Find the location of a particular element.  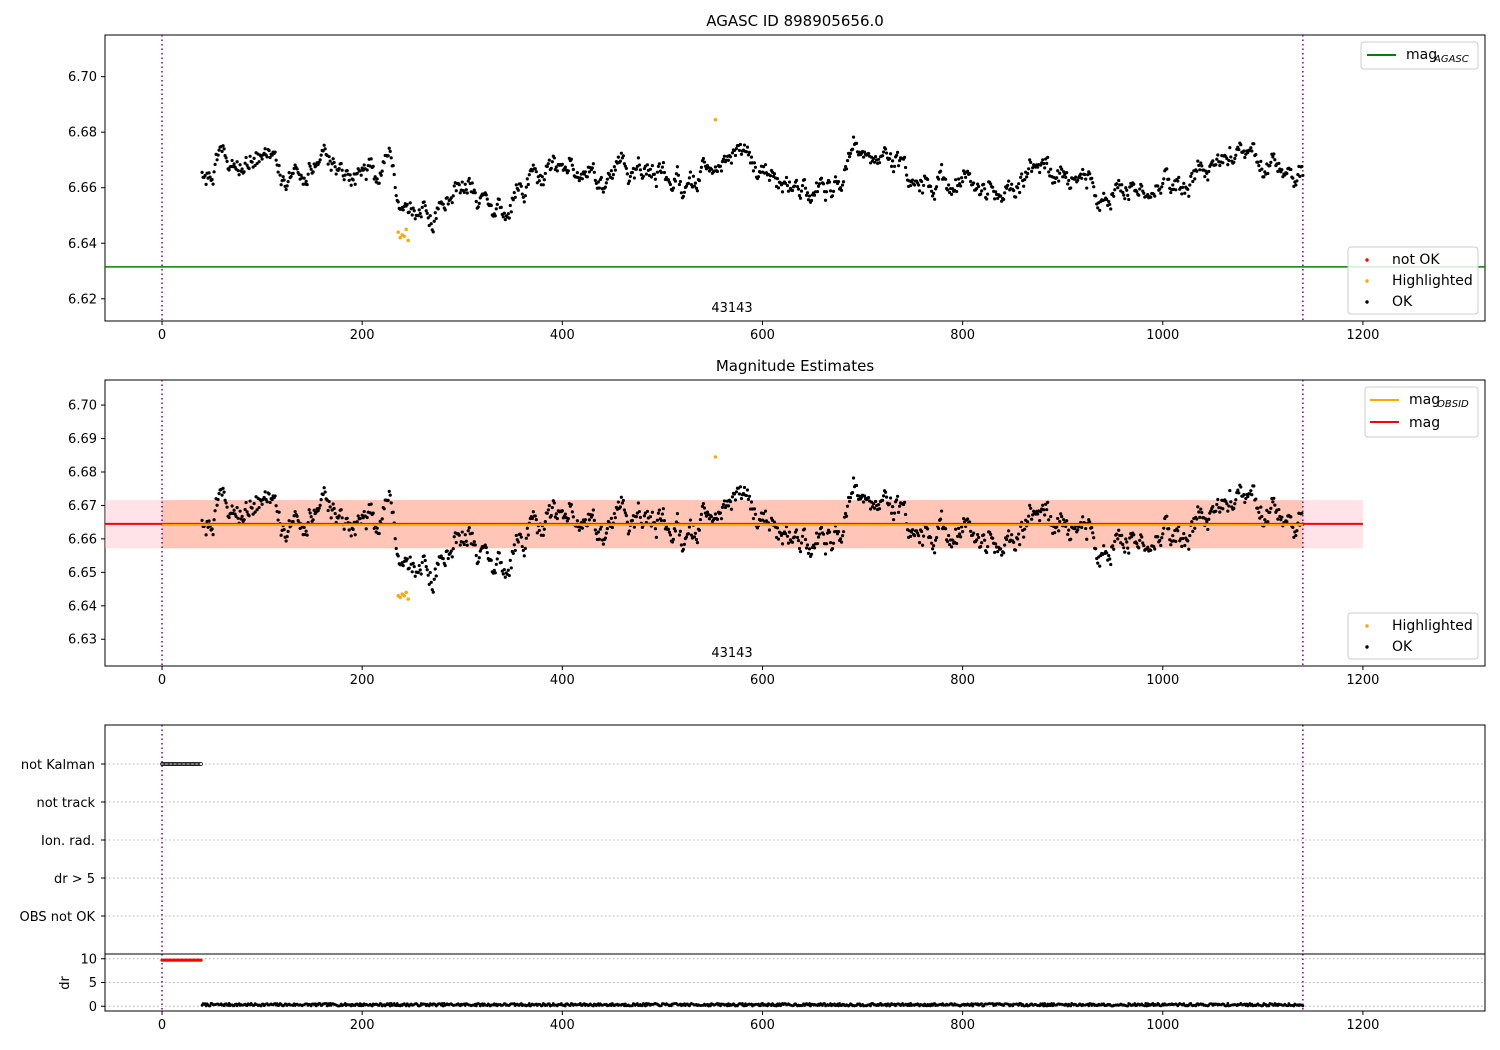

legend-mag-dot-ok is located at coordinates (1367, 647).